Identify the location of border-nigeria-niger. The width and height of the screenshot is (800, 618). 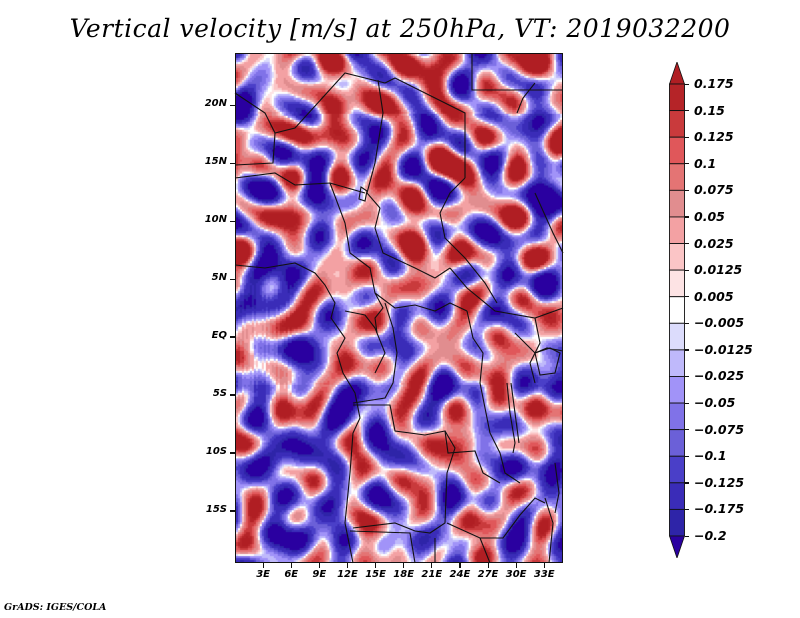
(300, 183).